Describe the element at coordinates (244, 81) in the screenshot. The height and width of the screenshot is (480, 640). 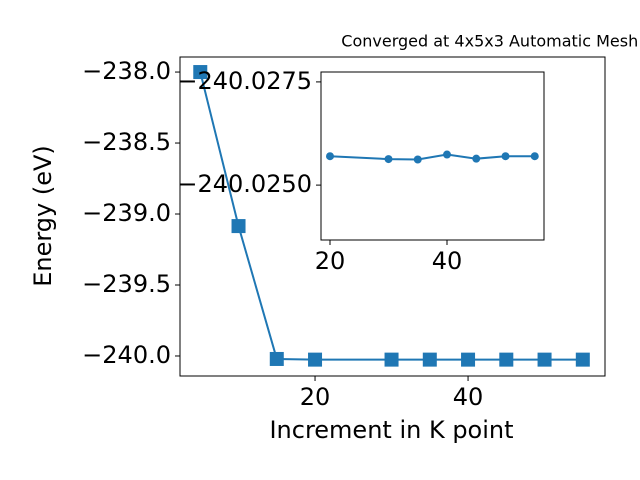
I see `y-tick-label: −240.0275` at that location.